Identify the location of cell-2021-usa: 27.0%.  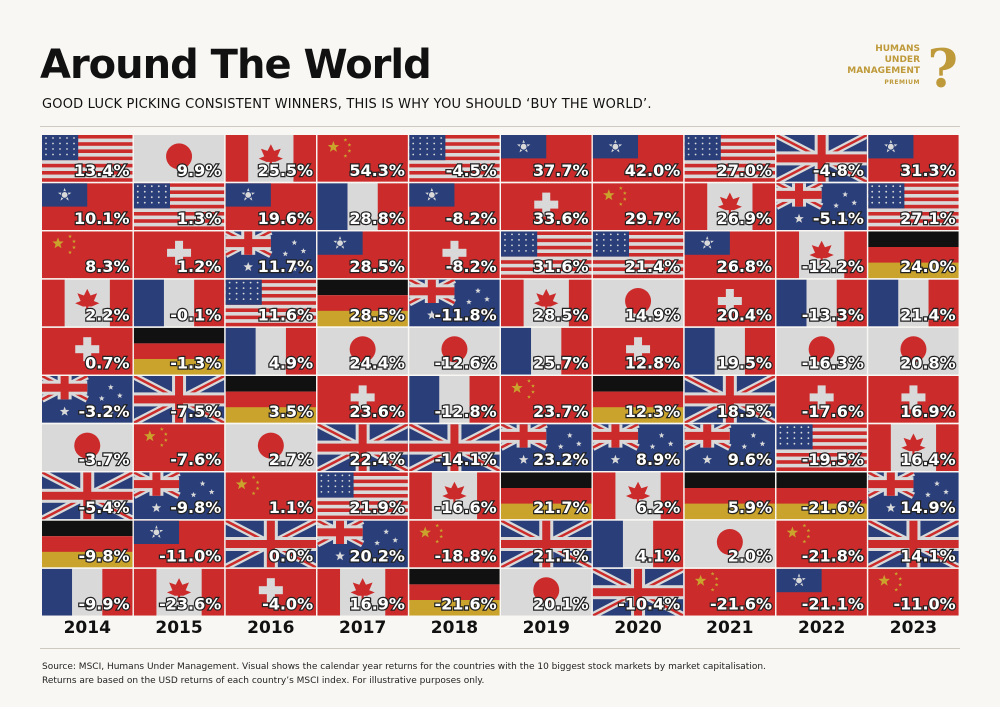
(730, 158).